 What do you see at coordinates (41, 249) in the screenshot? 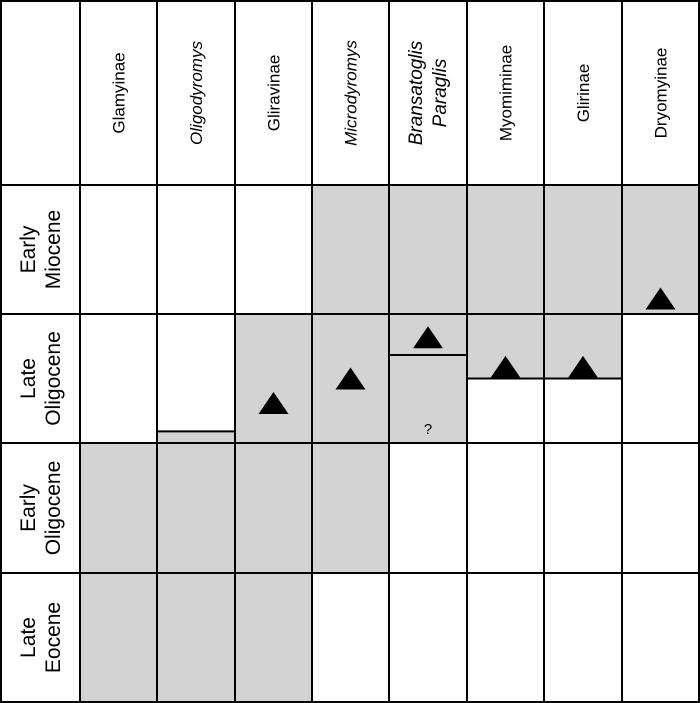
I see `row-label-1: EarlyMiocene` at bounding box center [41, 249].